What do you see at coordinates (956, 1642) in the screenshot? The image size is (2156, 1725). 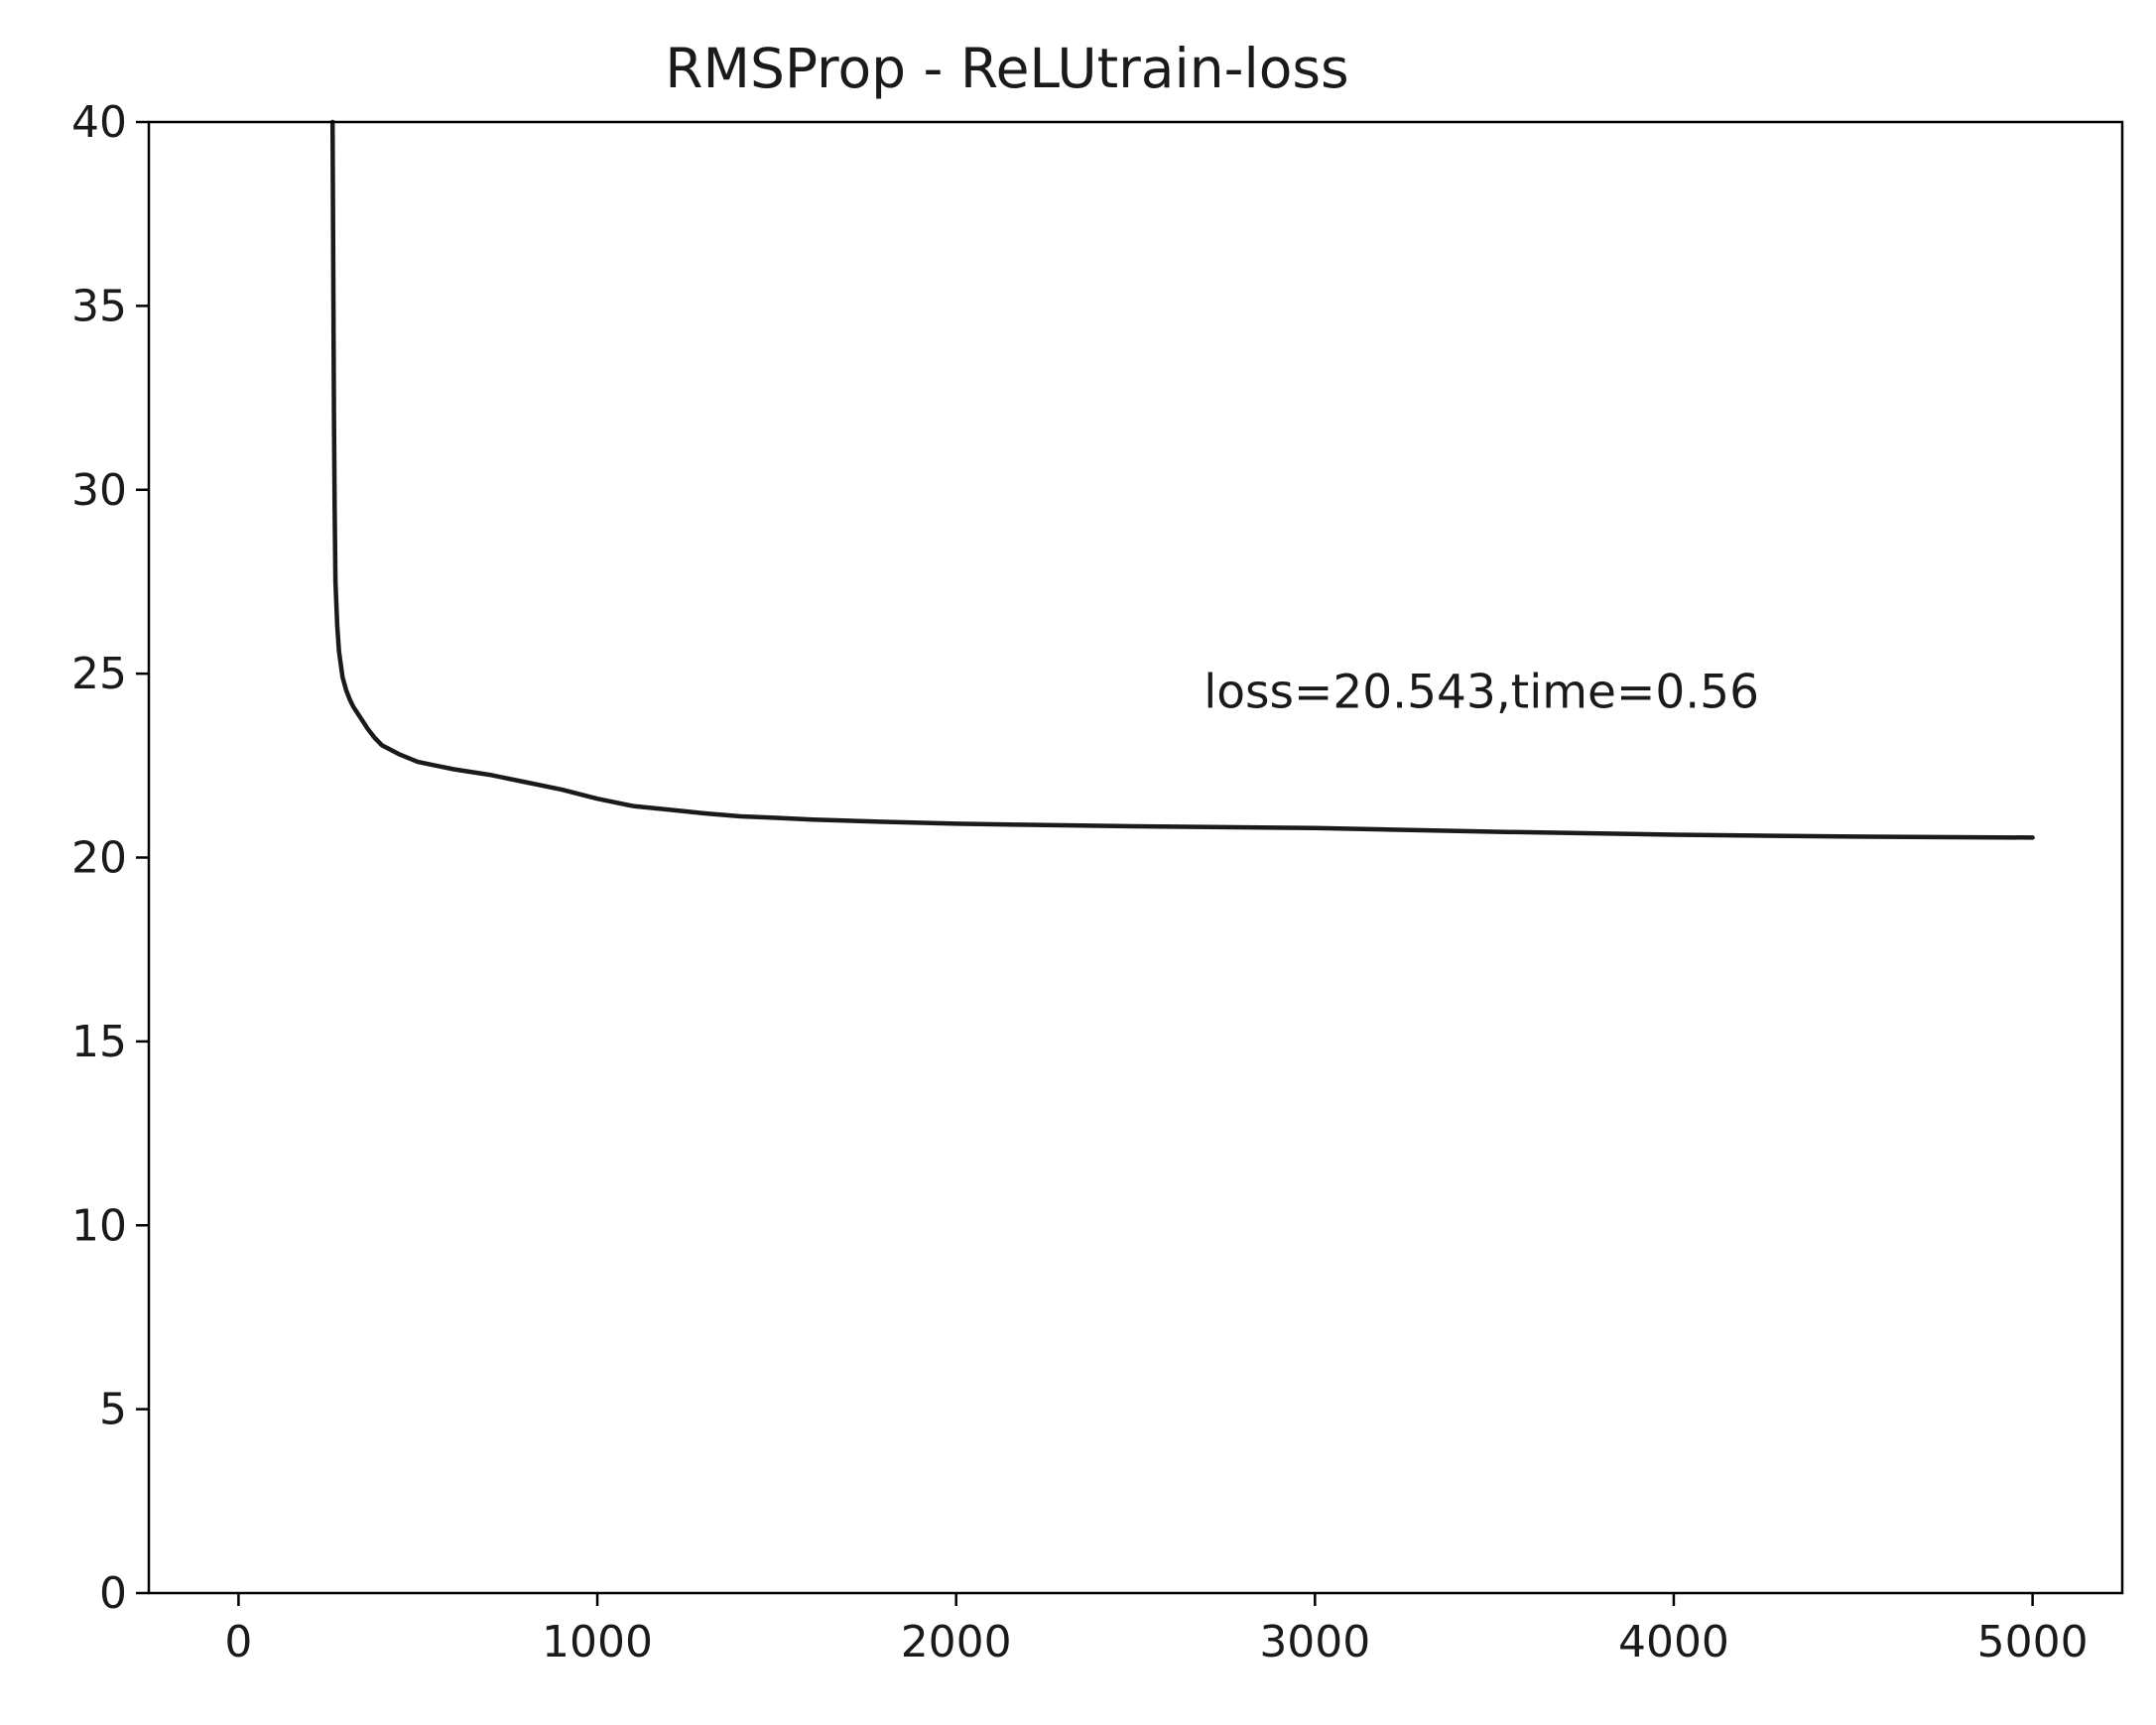 I see `x-tick-label: 2000` at bounding box center [956, 1642].